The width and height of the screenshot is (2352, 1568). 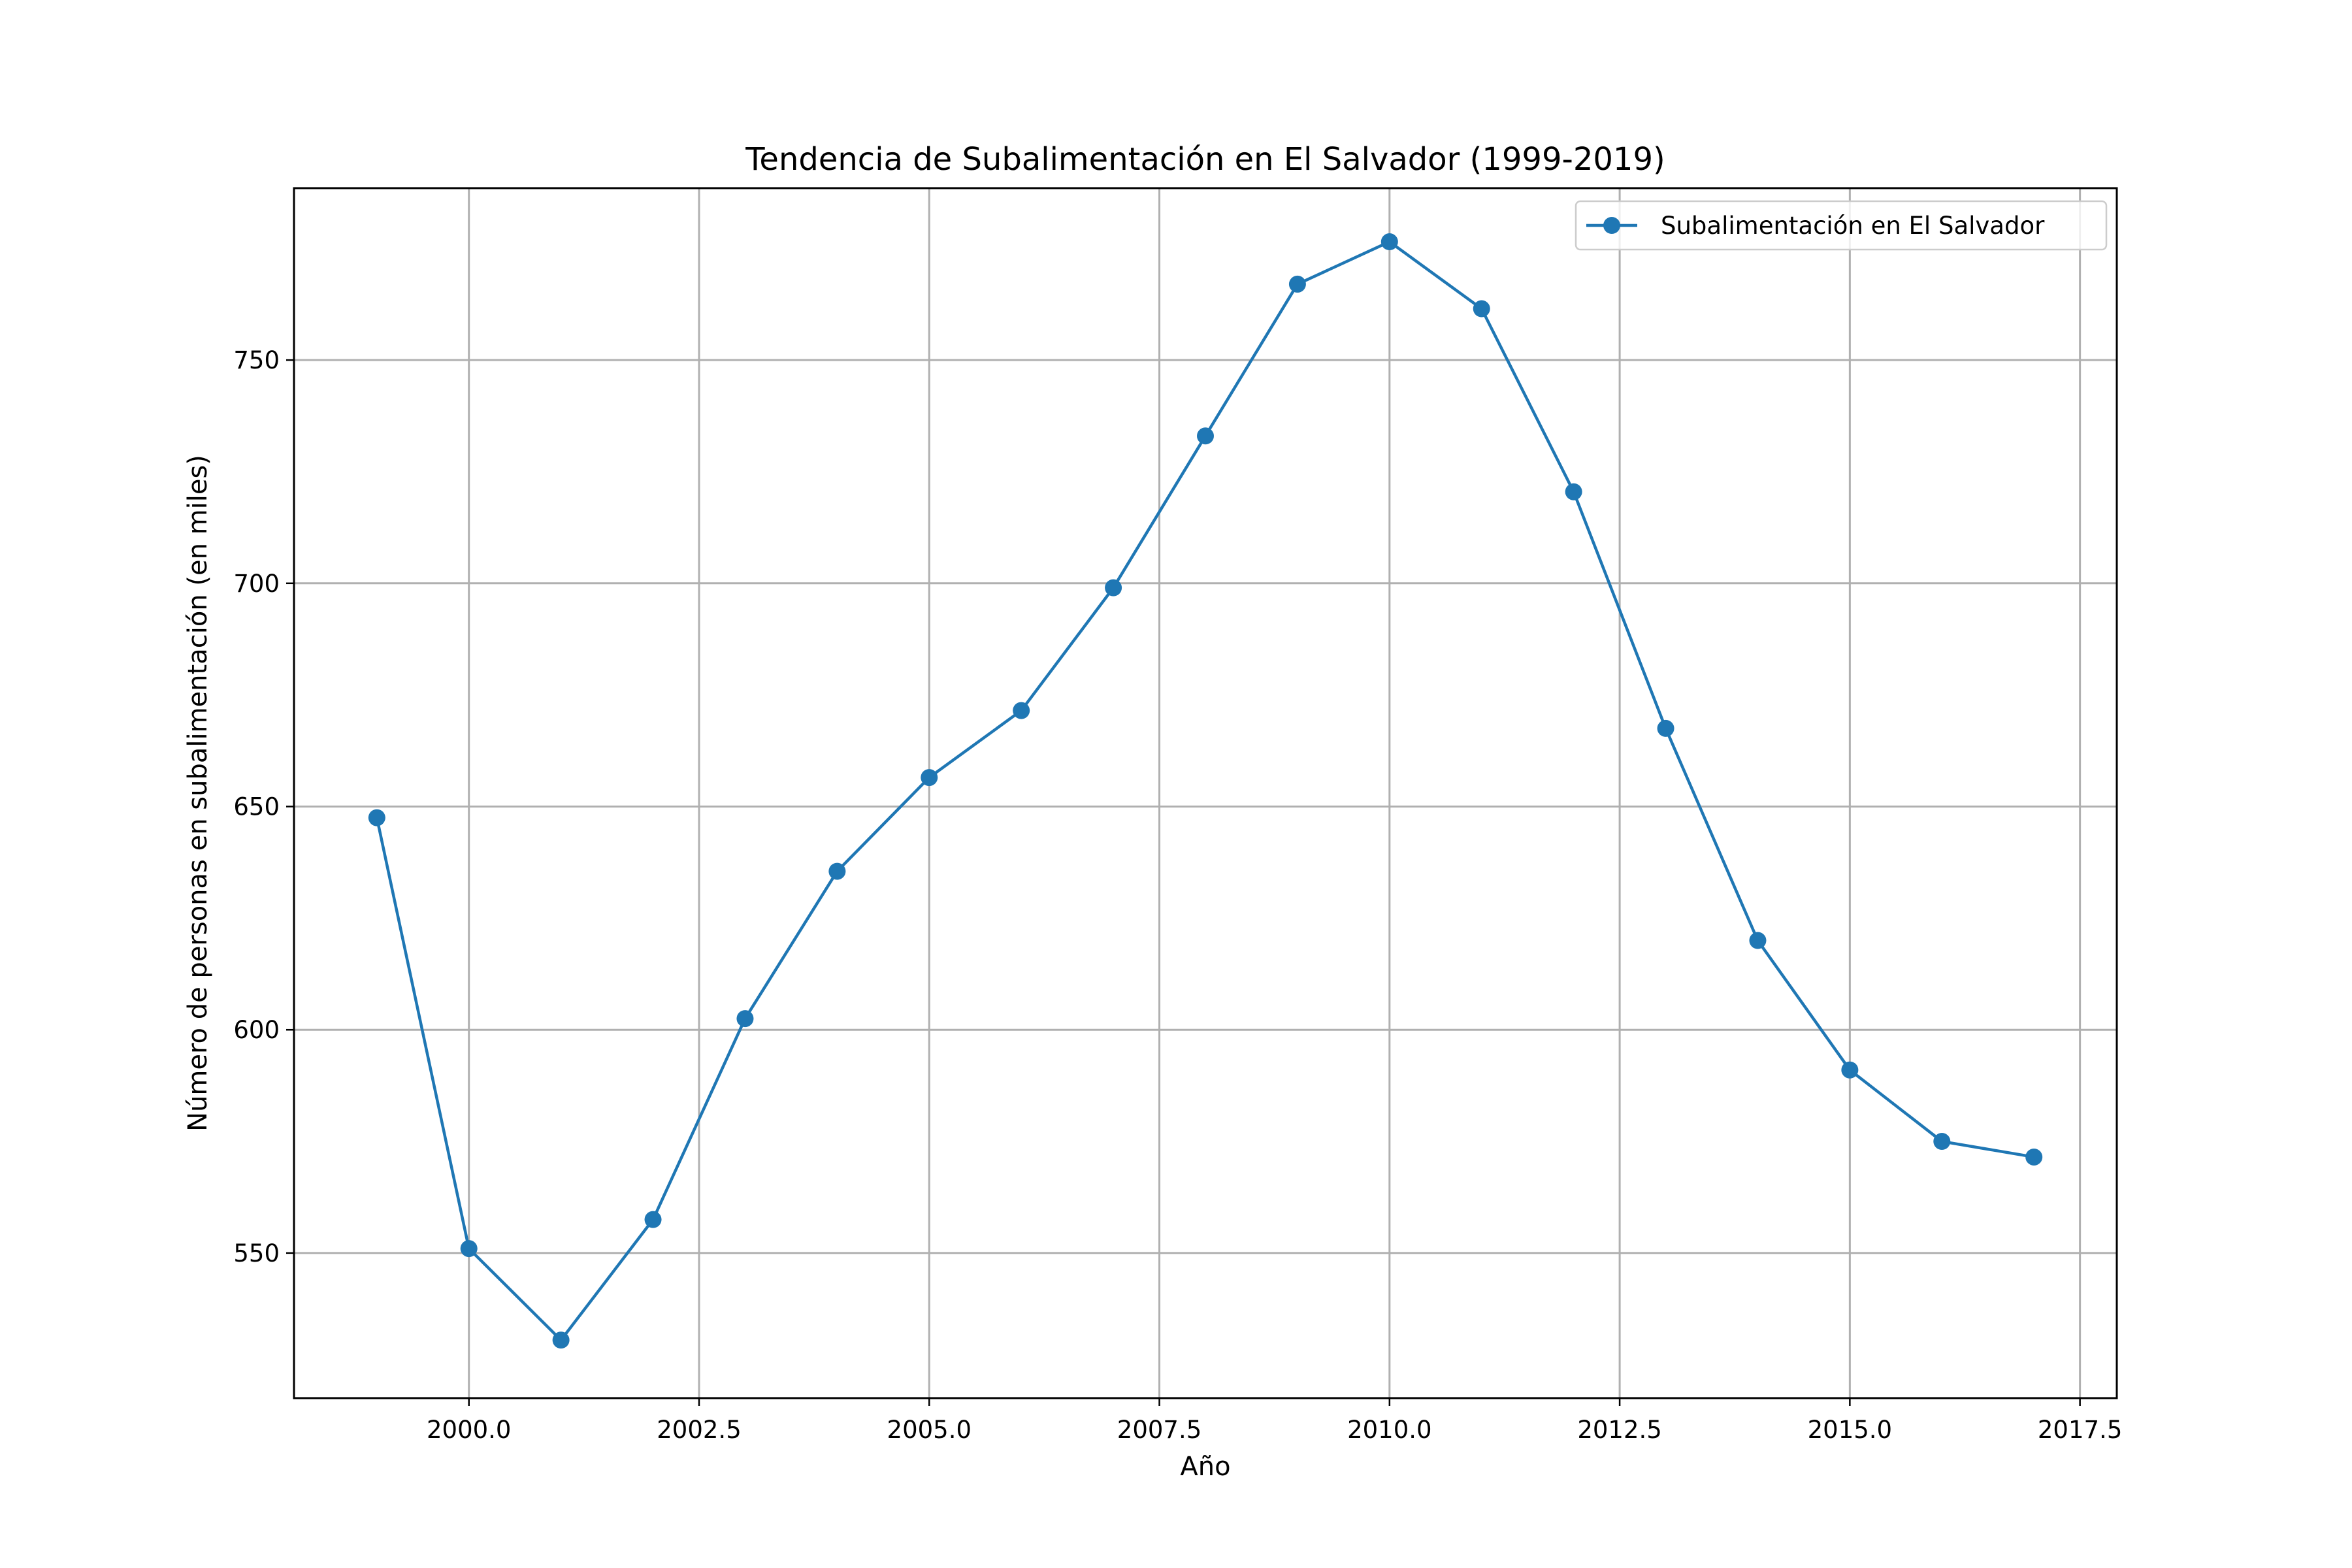 I want to click on x-tick-label: 2012.5, so click(x=1619, y=1430).